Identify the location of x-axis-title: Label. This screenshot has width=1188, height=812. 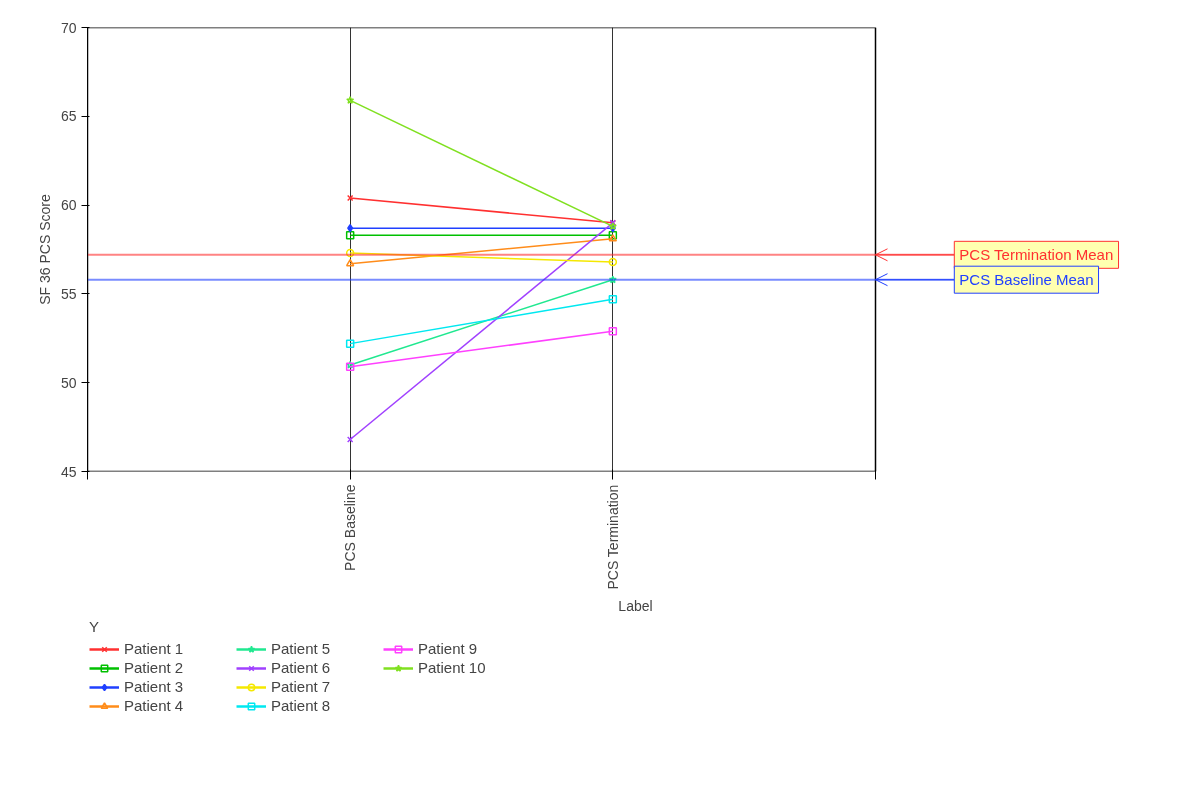
(635, 605).